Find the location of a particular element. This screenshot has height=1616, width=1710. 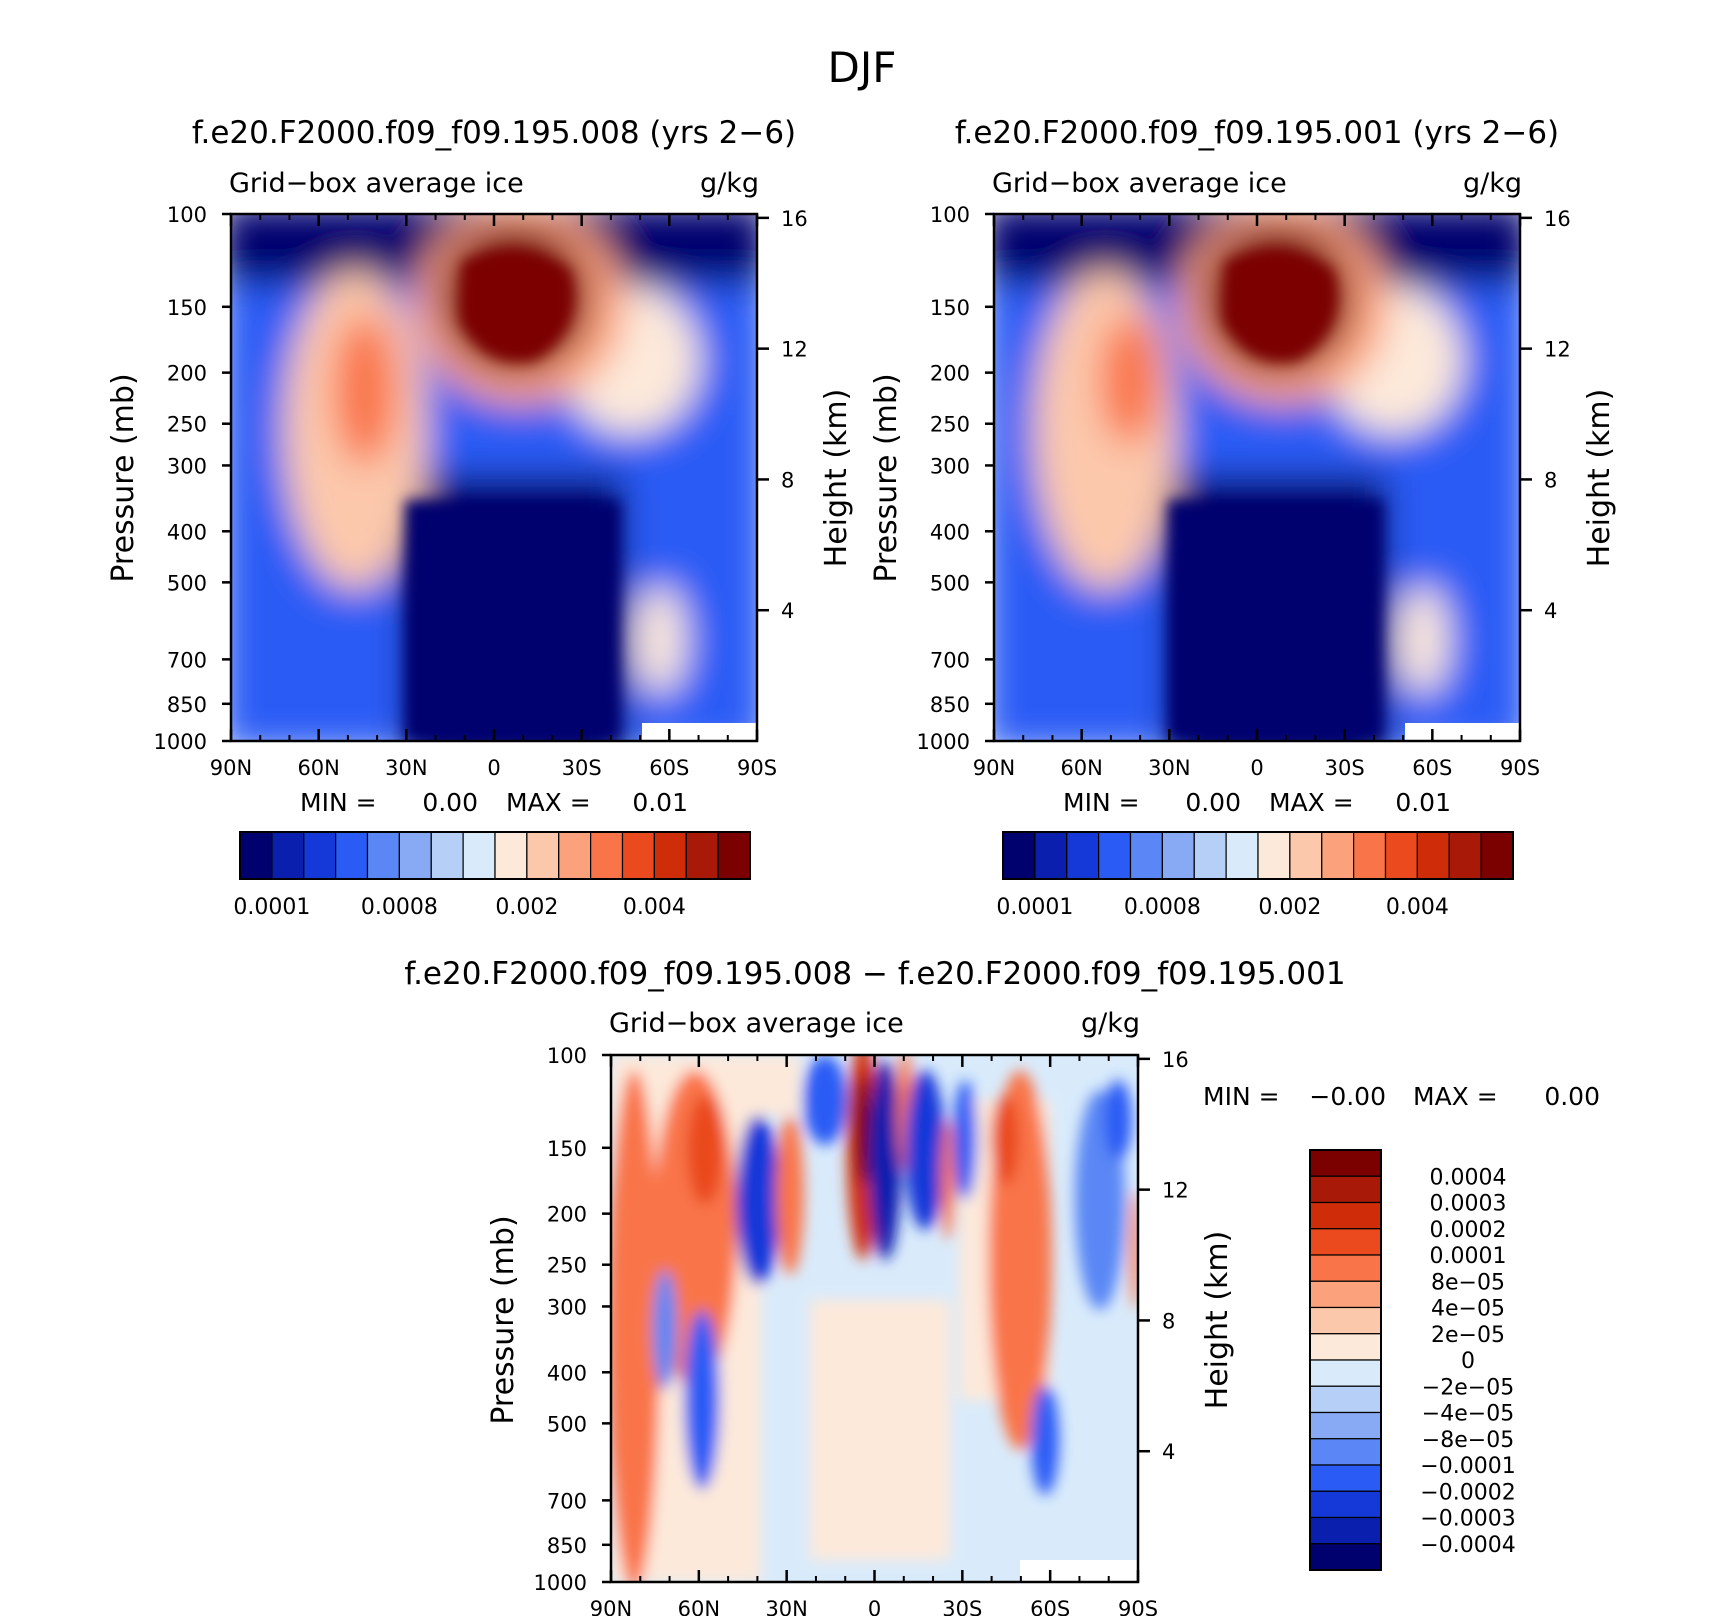

max-label: MAX = is located at coordinates (548, 802).